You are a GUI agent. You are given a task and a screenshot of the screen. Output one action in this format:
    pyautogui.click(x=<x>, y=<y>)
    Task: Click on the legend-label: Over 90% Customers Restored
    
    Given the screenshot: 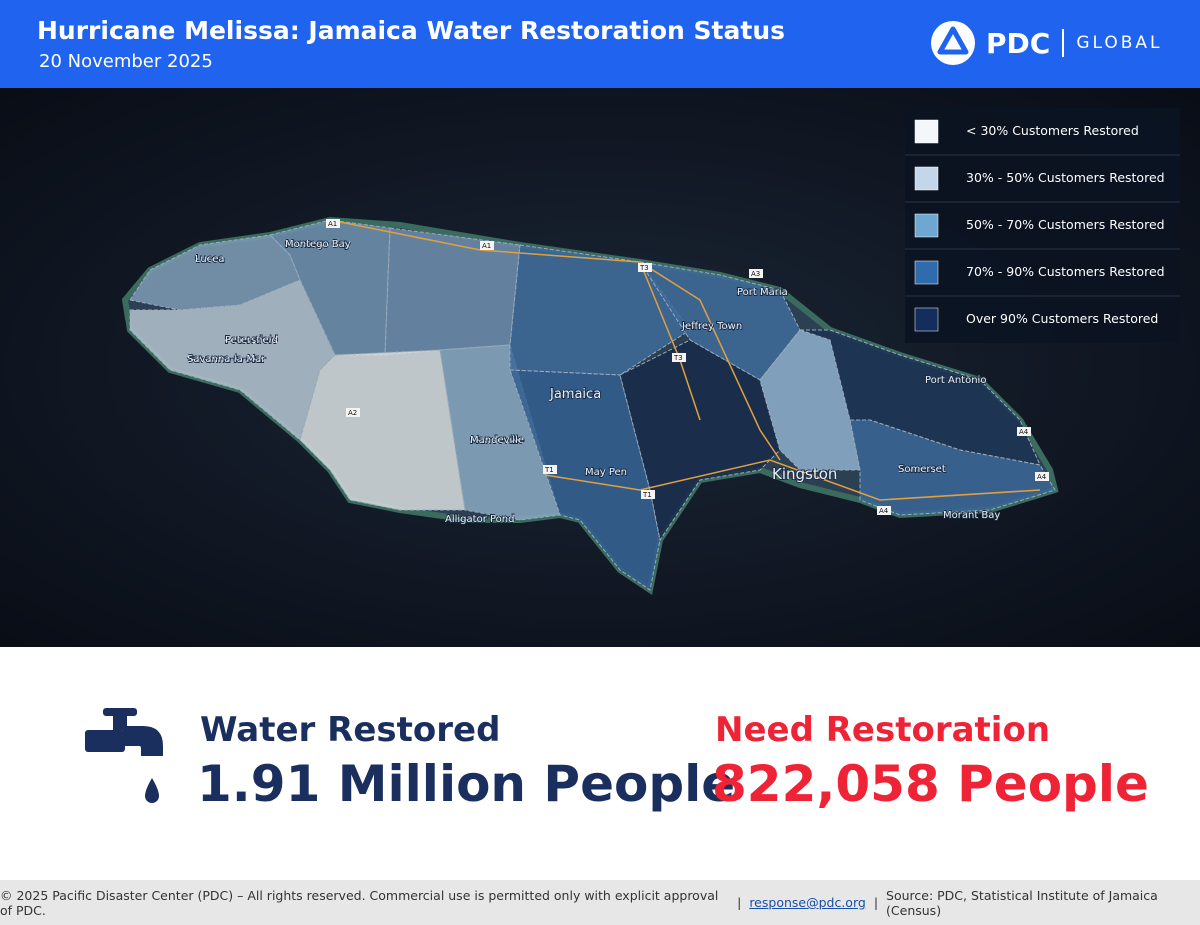 What is the action you would take?
    pyautogui.click(x=1062, y=318)
    